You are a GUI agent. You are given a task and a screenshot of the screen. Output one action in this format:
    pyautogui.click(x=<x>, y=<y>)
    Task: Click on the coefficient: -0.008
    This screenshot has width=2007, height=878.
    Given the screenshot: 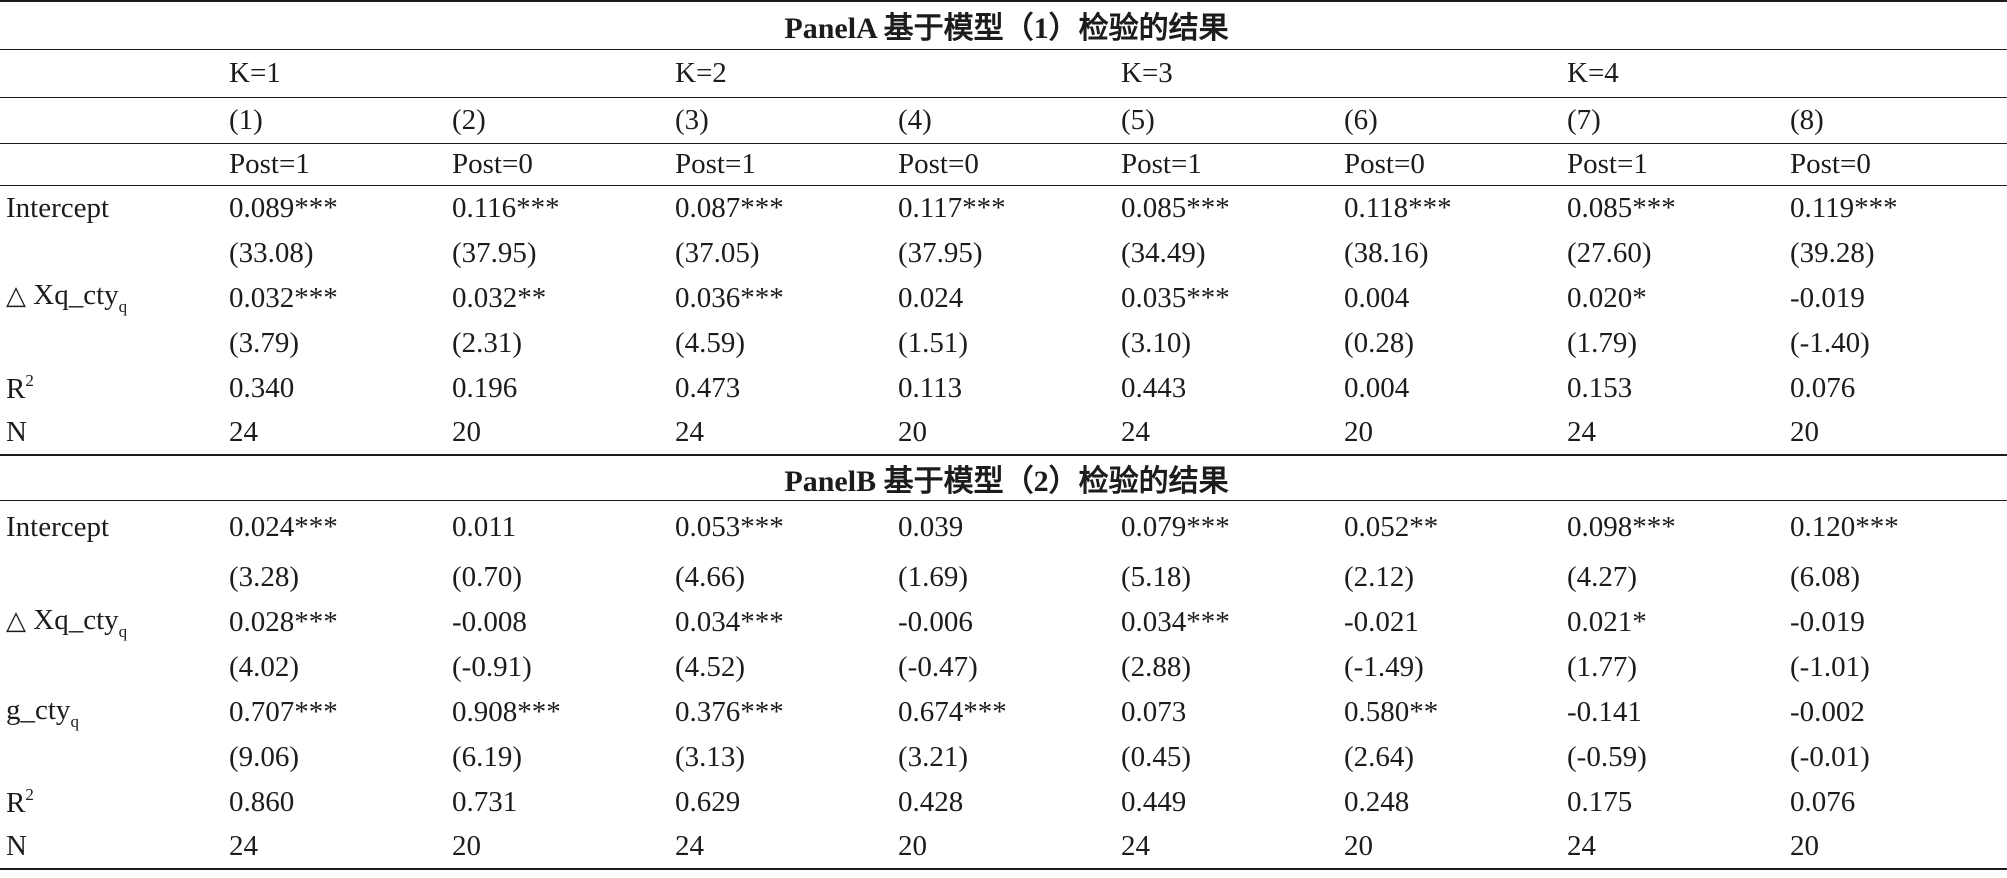 What is the action you would take?
    pyautogui.click(x=489, y=622)
    